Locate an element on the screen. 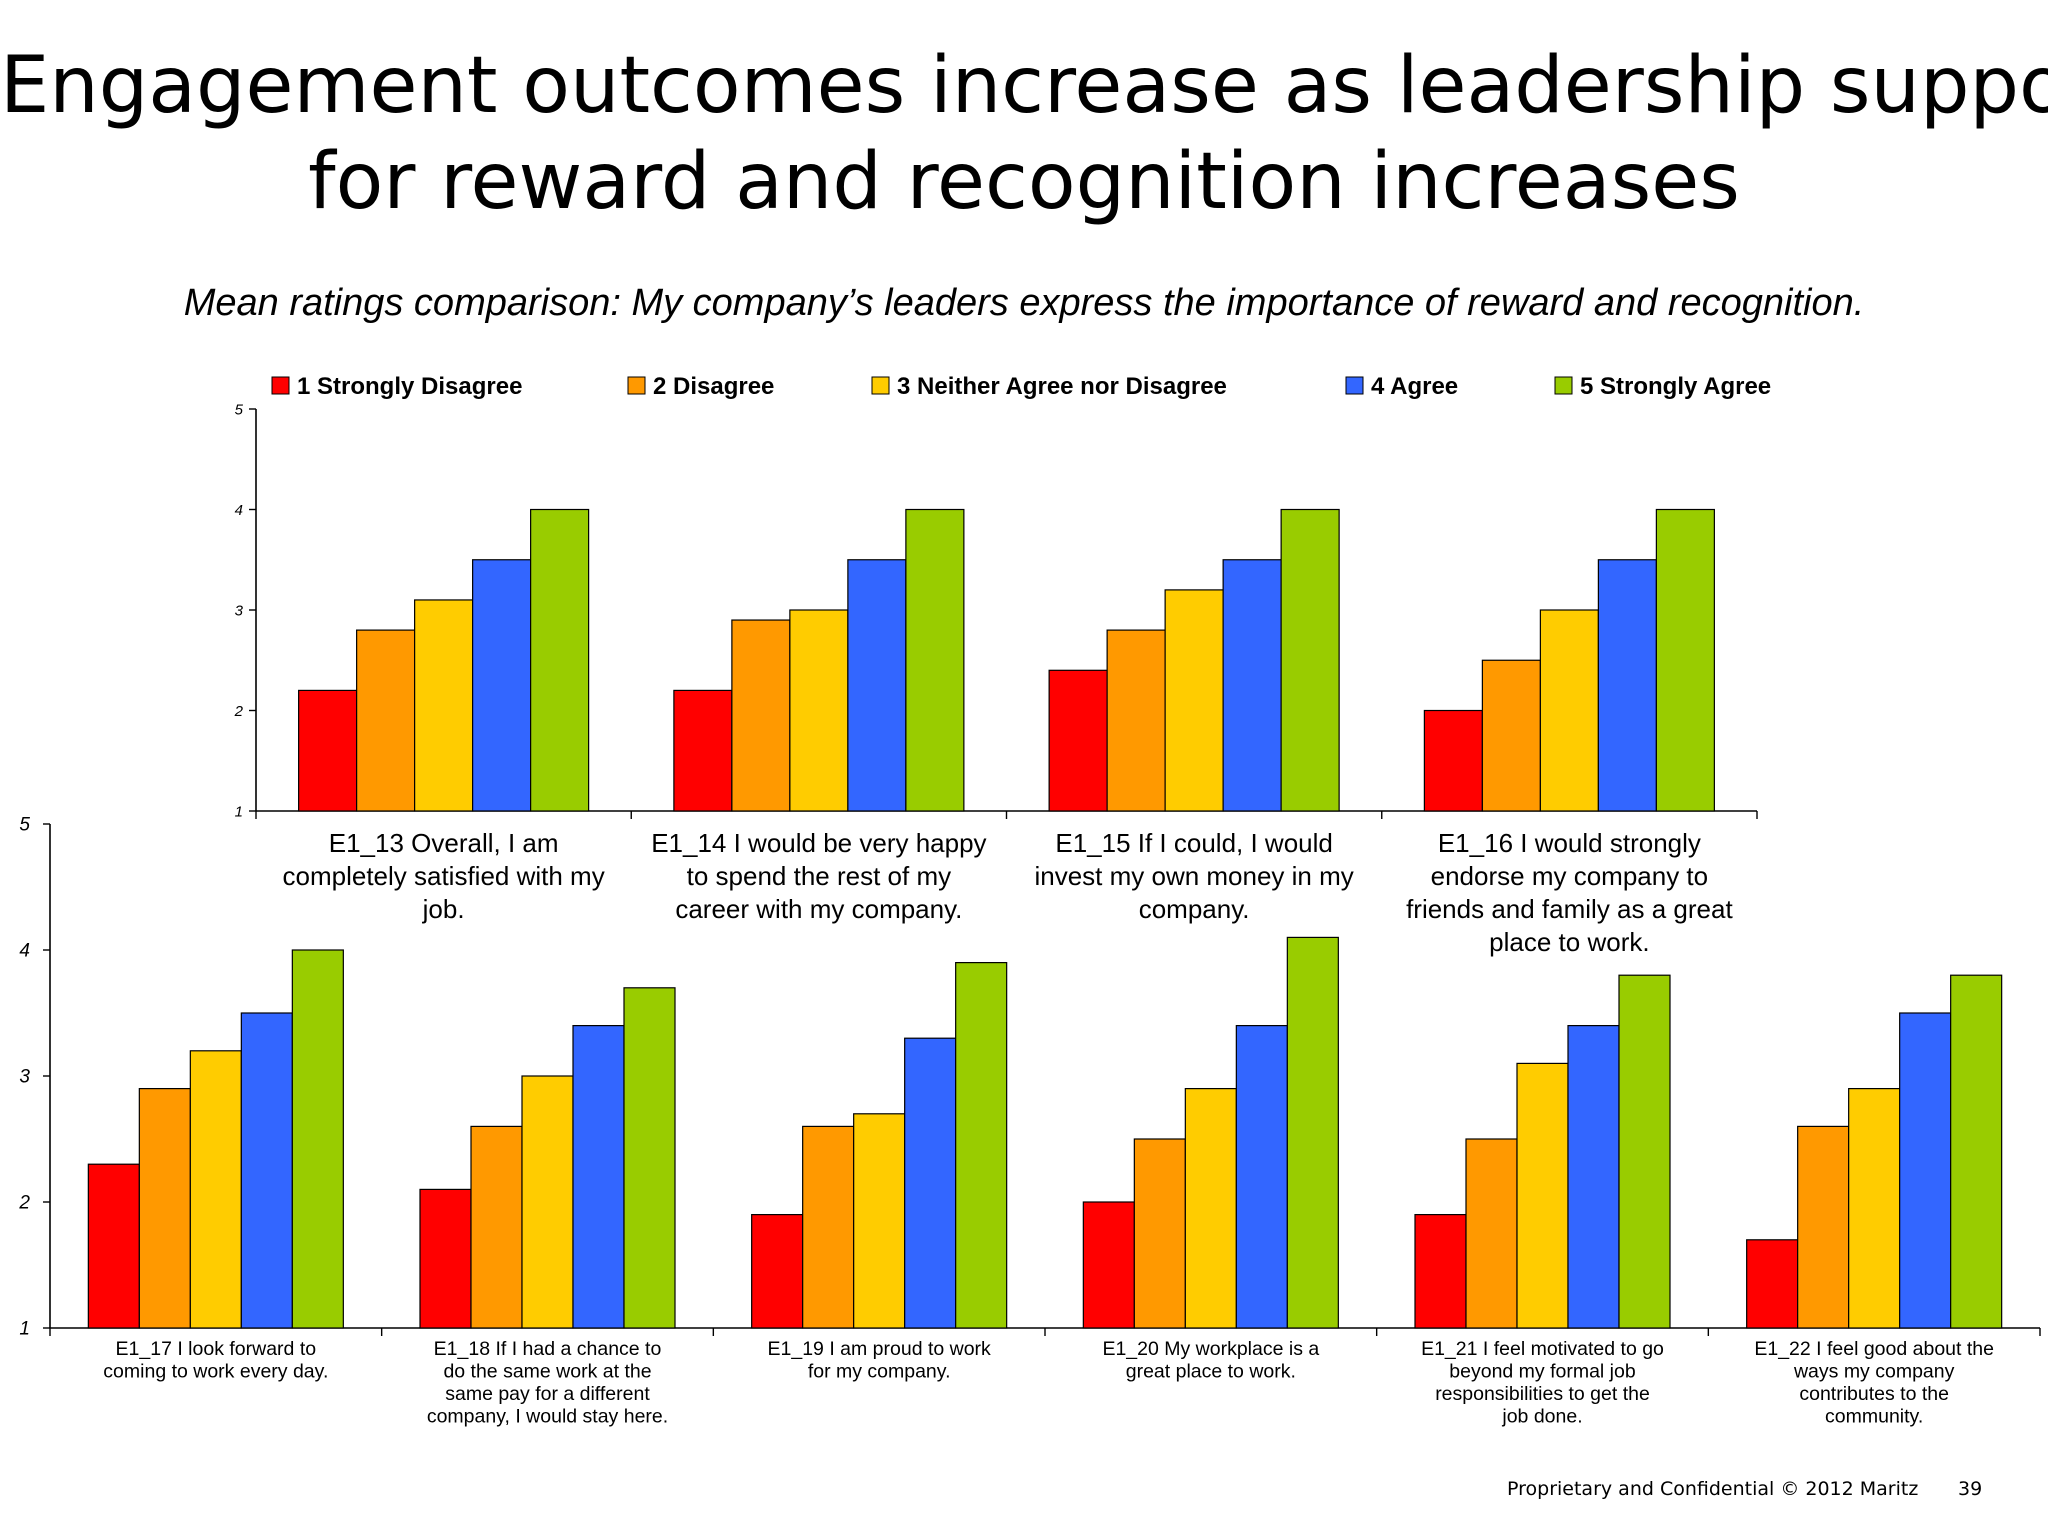 The height and width of the screenshot is (1536, 2048). page-number: 39 is located at coordinates (1970, 1489).